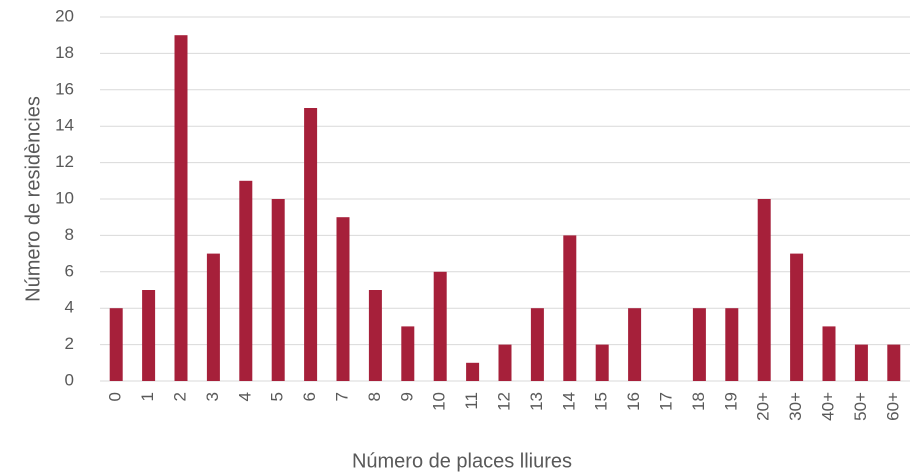  Describe the element at coordinates (64, 197) in the screenshot. I see `y-tick-label: 10` at that location.